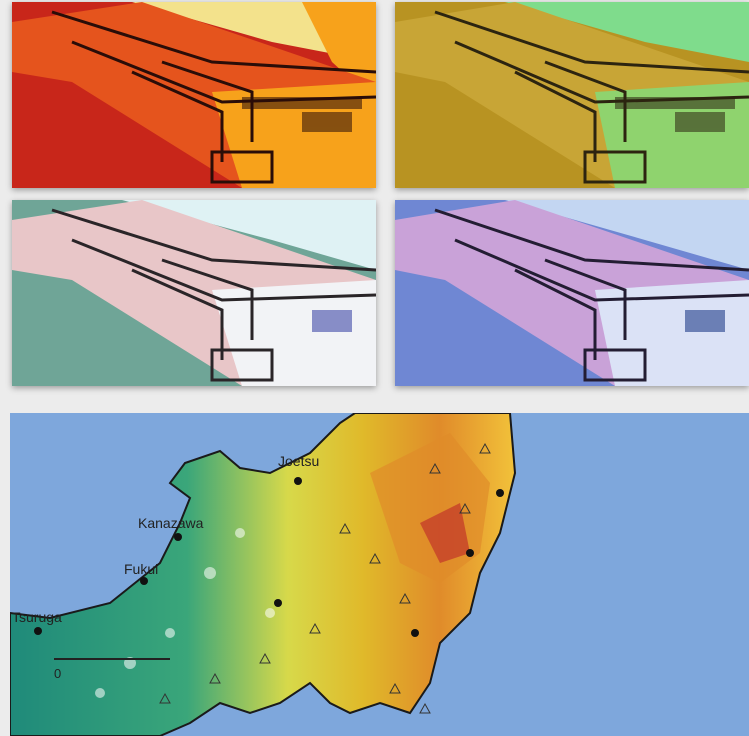  I want to click on city-label-joetsu: Joetsu, so click(299, 461).